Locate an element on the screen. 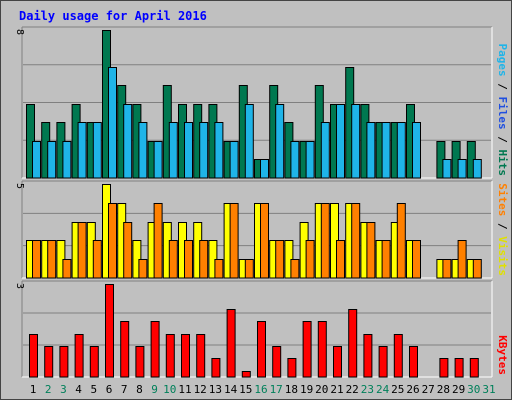 This screenshot has width=512, height=400. day-label-1: 1 is located at coordinates (33, 389).